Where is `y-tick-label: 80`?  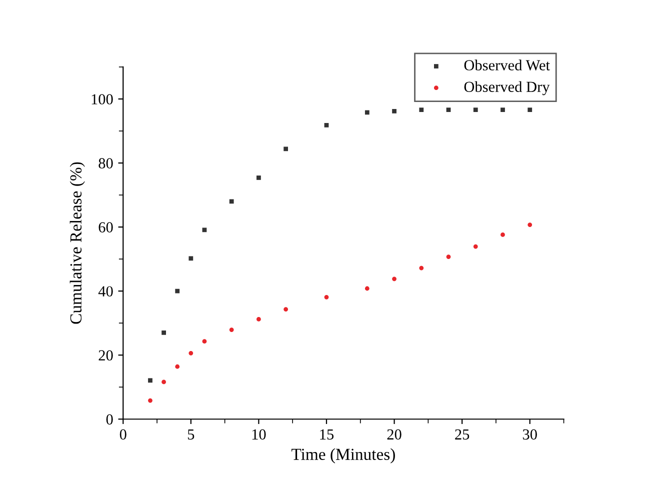
y-tick-label: 80 is located at coordinates (105, 163).